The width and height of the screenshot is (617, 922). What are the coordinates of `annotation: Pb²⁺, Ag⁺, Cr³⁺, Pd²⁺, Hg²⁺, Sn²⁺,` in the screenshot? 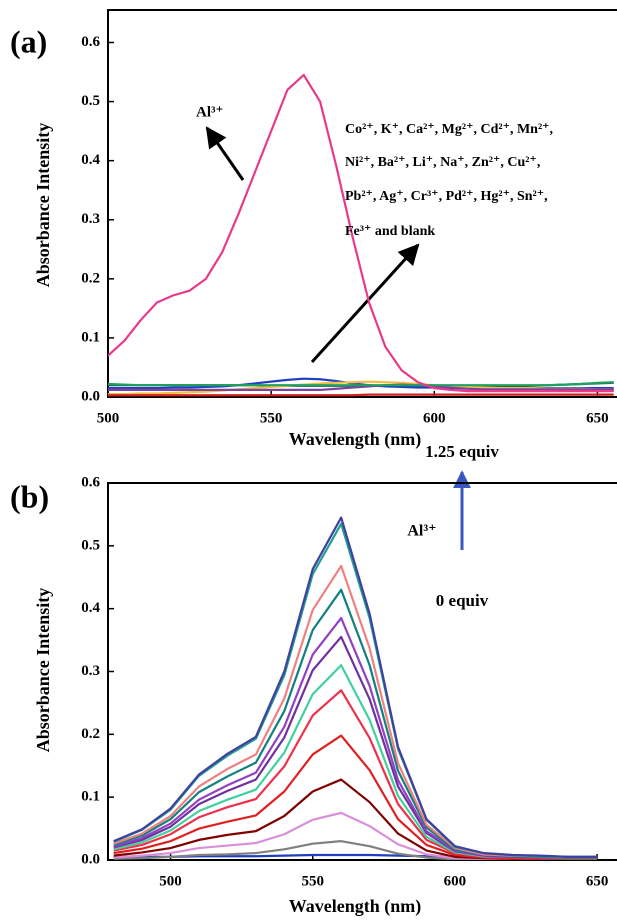 It's located at (446, 196).